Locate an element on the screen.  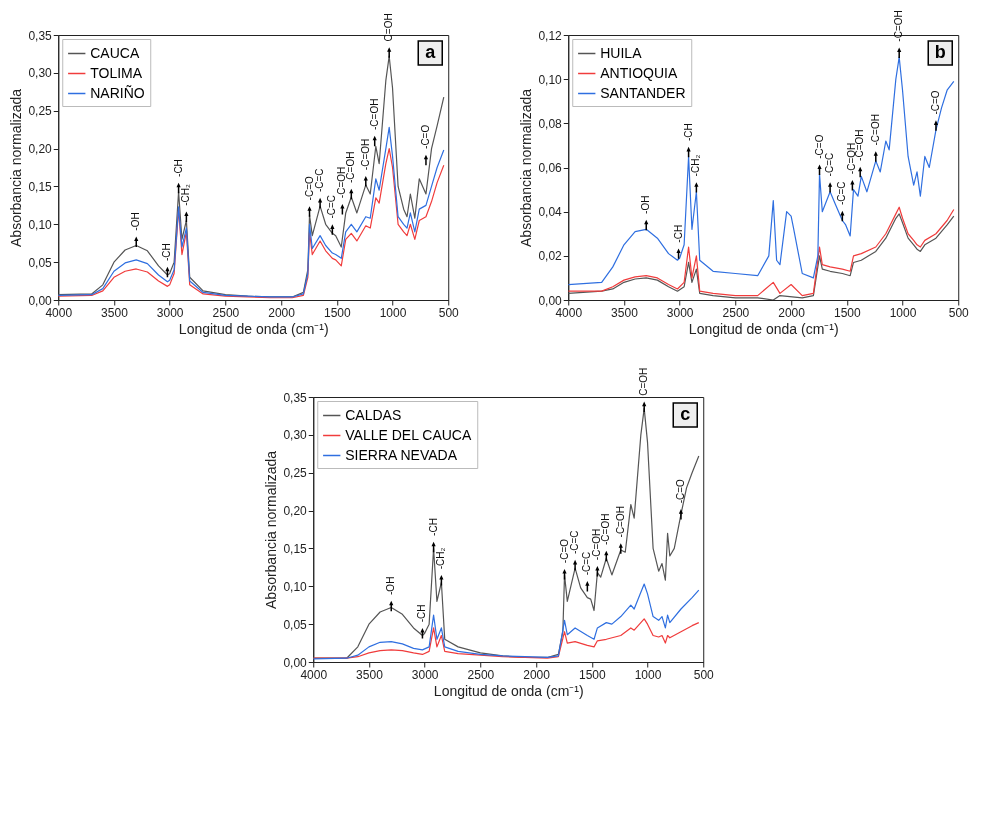
legend-label: HUILA is located at coordinates (621, 52).